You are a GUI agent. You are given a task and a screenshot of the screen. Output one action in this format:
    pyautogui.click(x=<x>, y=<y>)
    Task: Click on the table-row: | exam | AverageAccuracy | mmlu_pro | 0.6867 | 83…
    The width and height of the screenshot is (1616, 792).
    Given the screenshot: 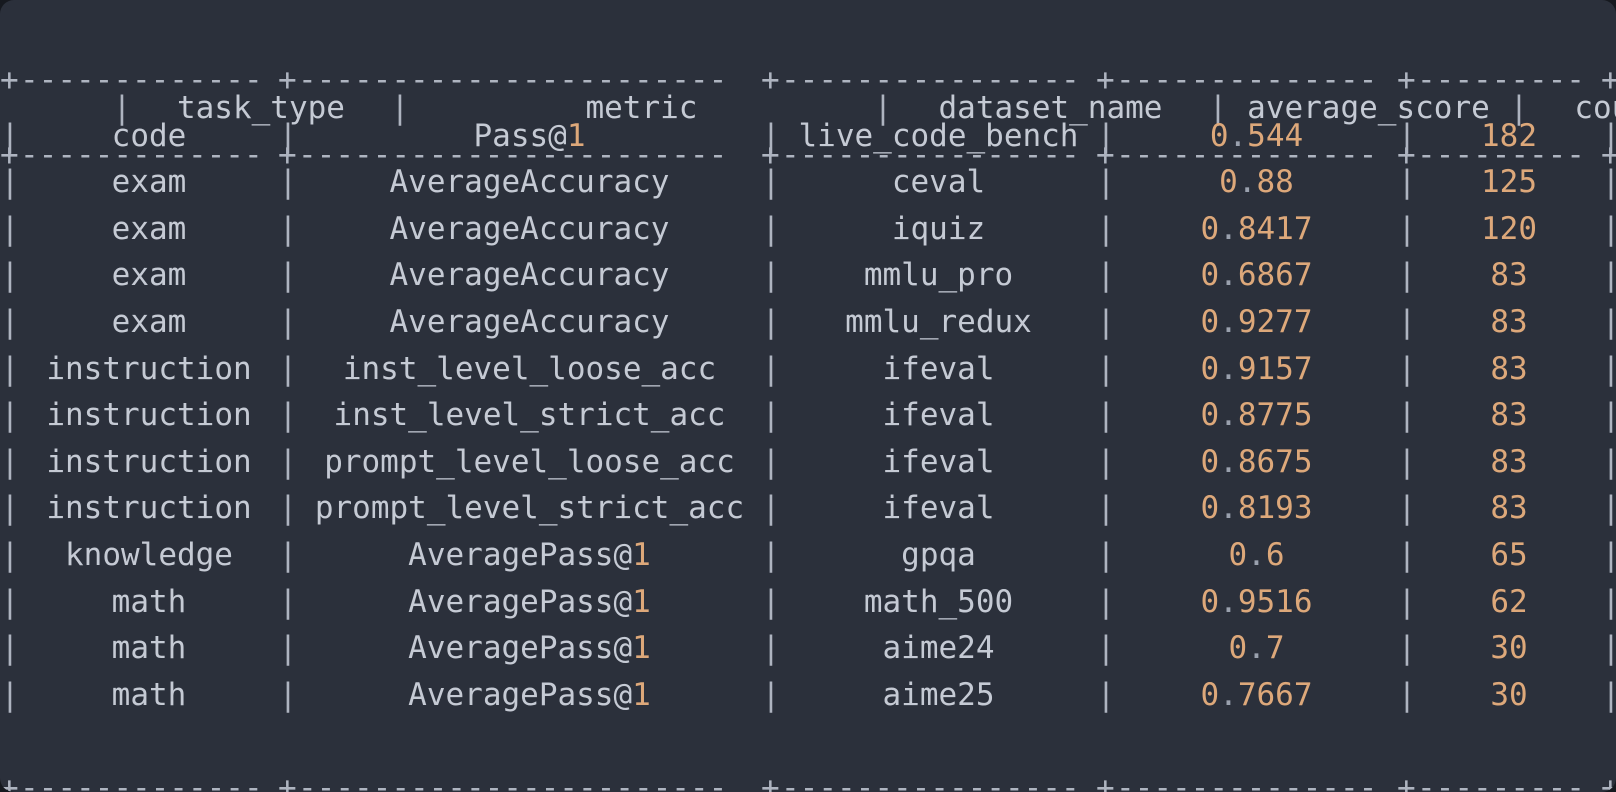 What is the action you would take?
    pyautogui.click(x=808, y=275)
    